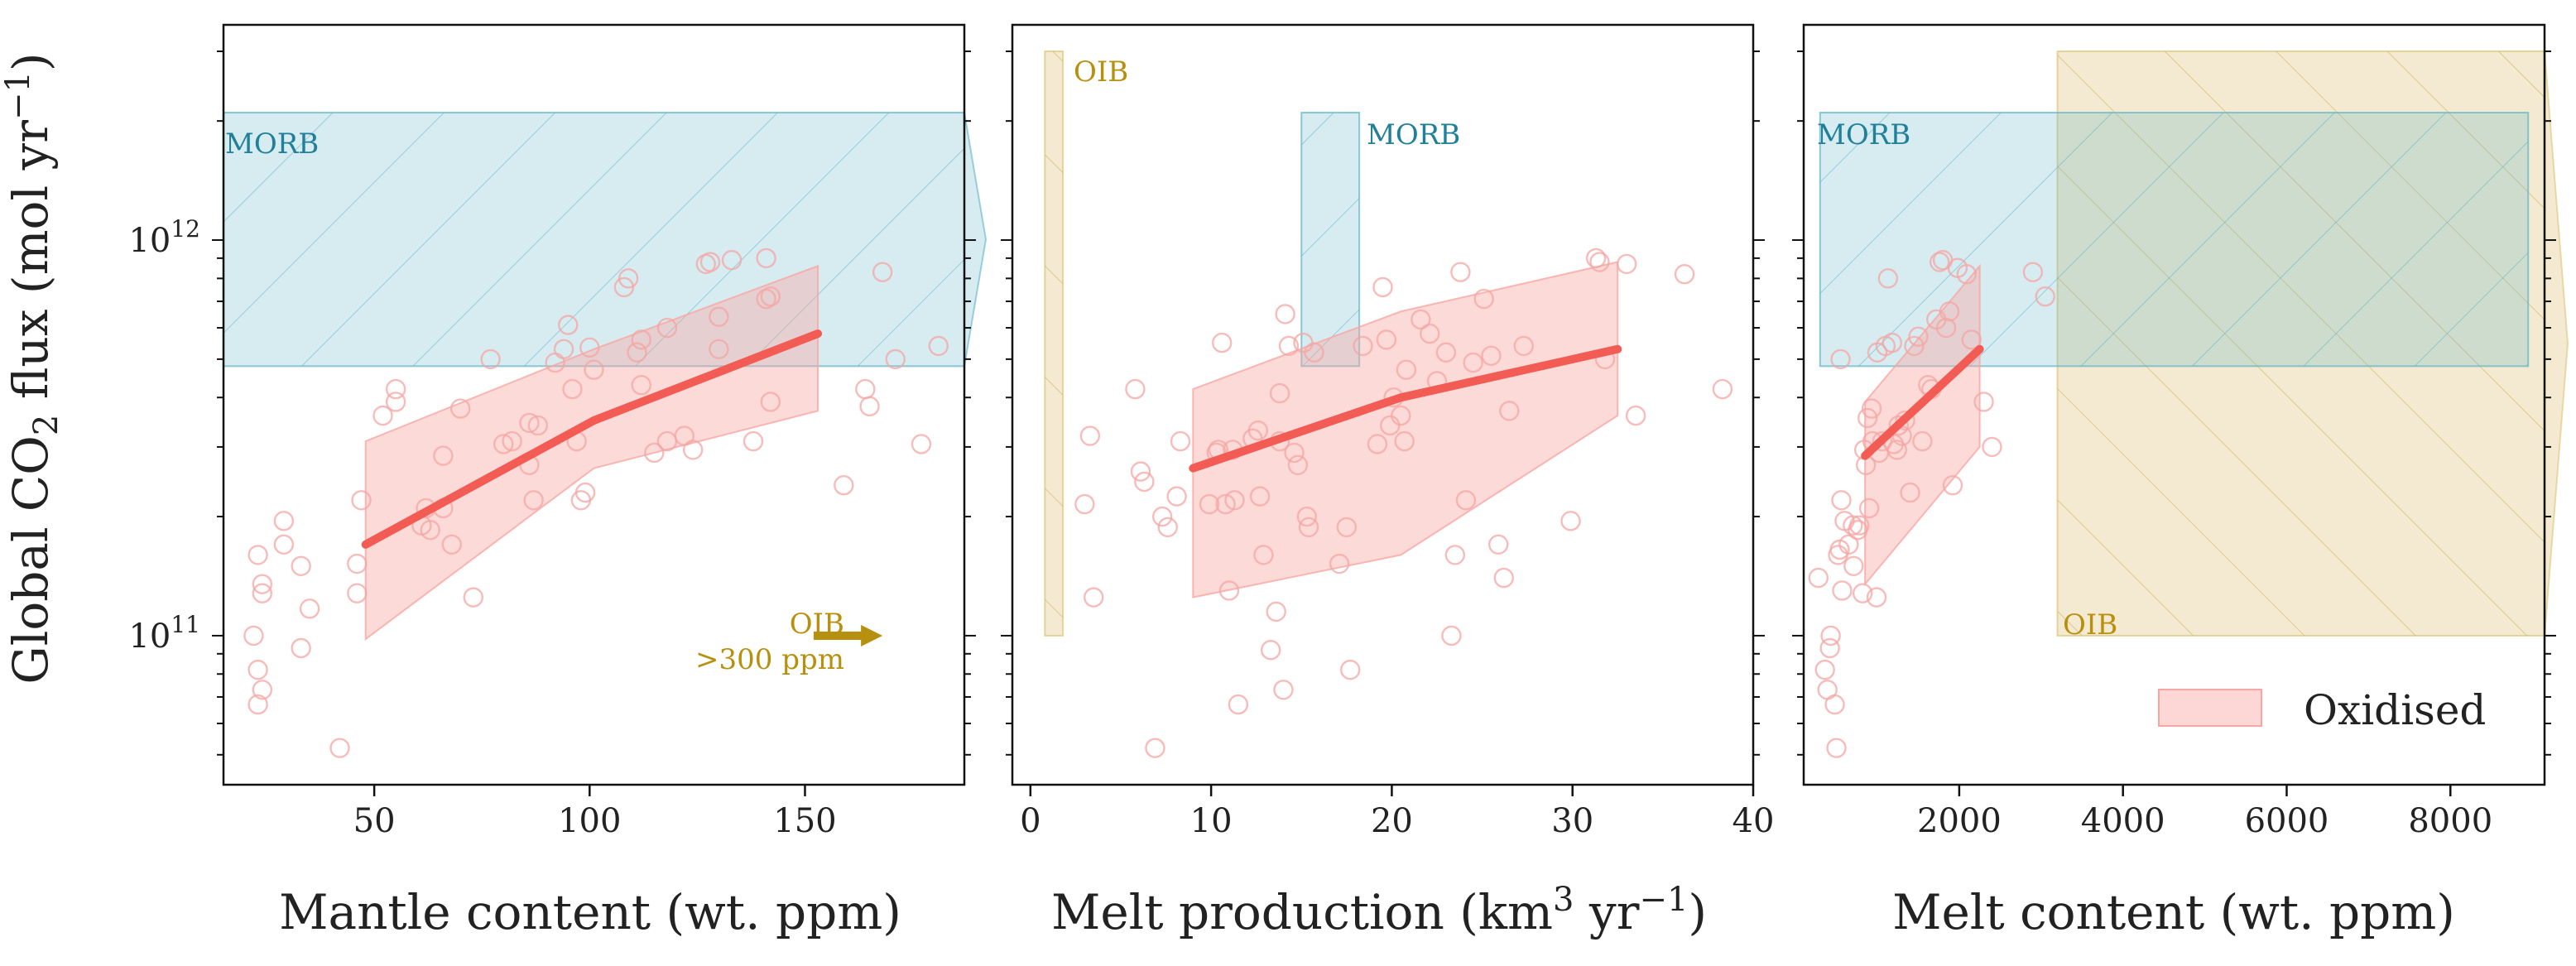  What do you see at coordinates (32, 368) in the screenshot?
I see `y-axis-label: Global CO2 flux (mol yr−1)` at bounding box center [32, 368].